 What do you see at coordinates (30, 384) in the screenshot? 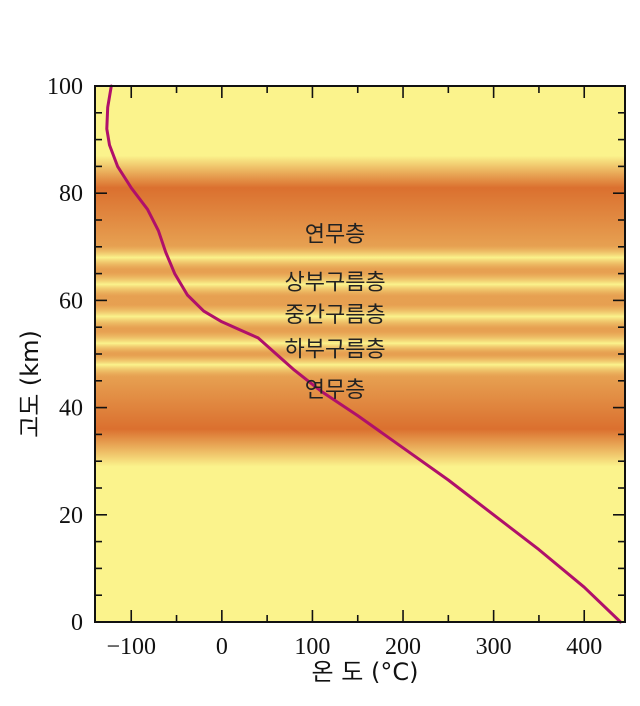
I see `y-axis-title: 고도 (km)` at bounding box center [30, 384].